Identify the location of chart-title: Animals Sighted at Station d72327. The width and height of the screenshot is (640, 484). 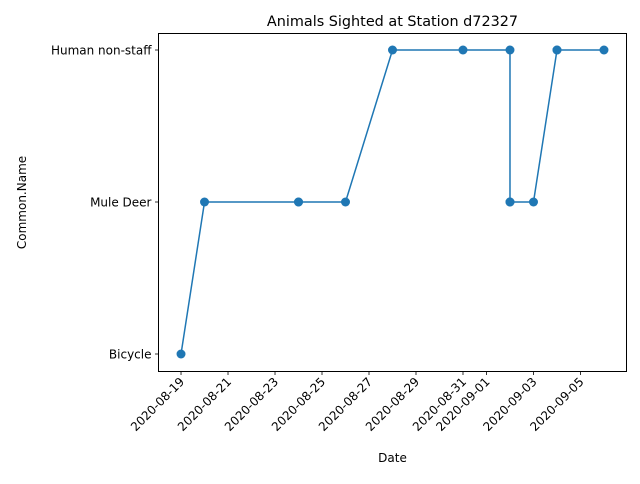
(392, 22).